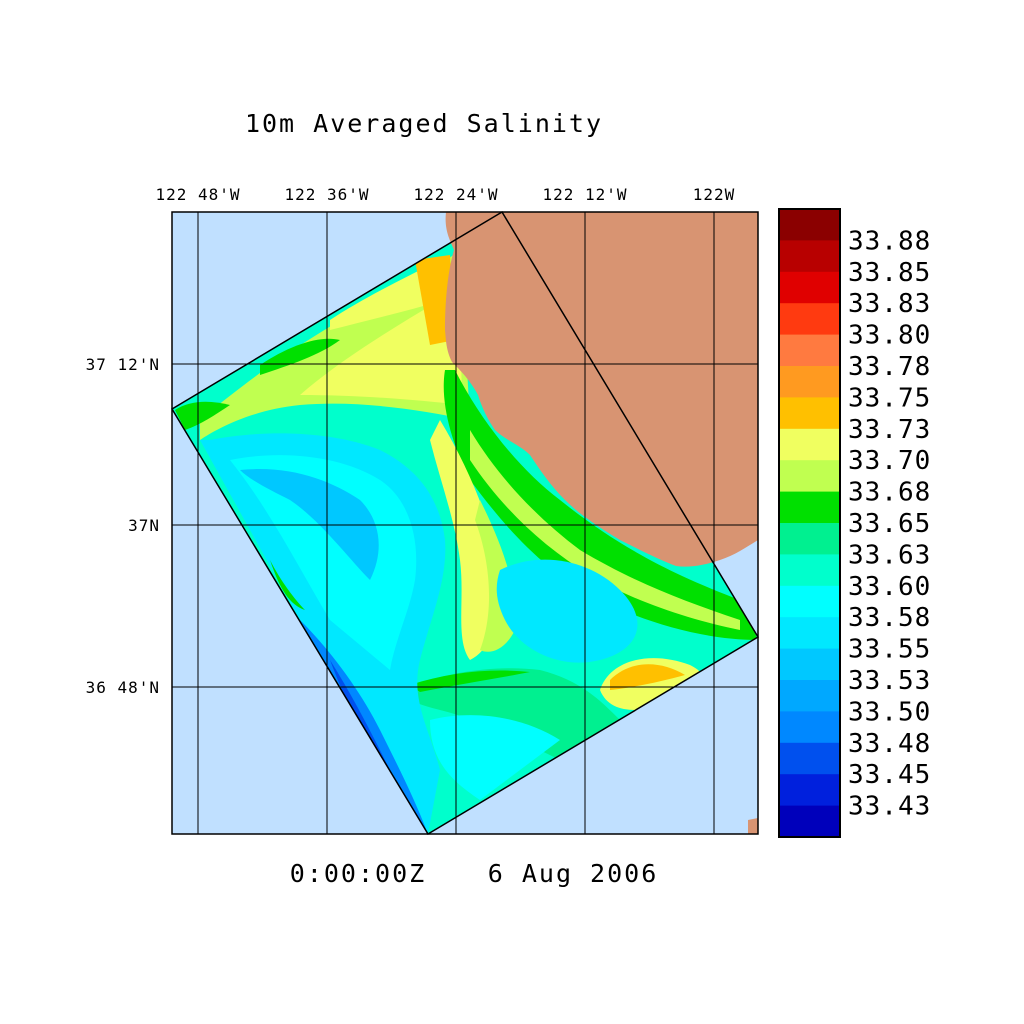 Image resolution: width=1024 pixels, height=1024 pixels. Describe the element at coordinates (584, 194) in the screenshot. I see `lon-tick-label: 122 12'W` at that location.